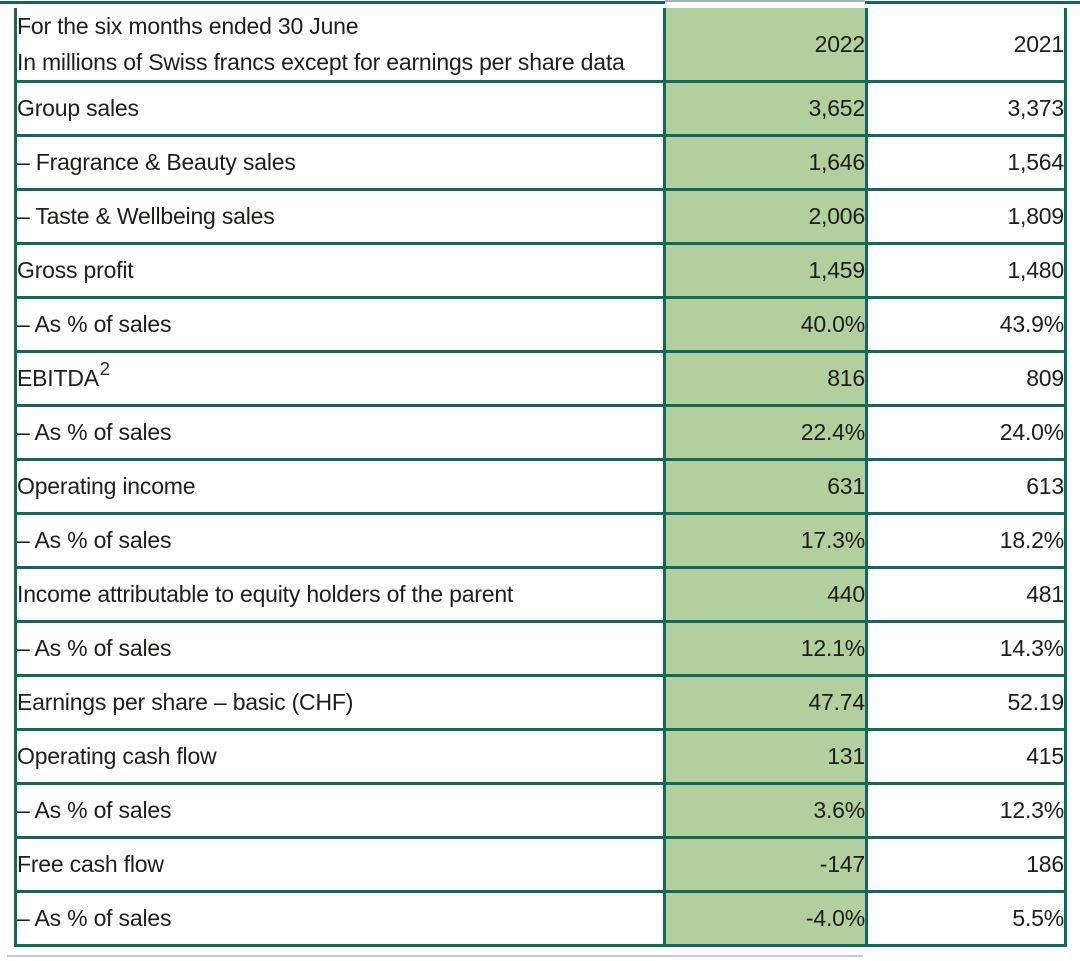 Image resolution: width=1080 pixels, height=961 pixels. What do you see at coordinates (340, 378) in the screenshot?
I see `row-label-cell: EBITDA2` at bounding box center [340, 378].